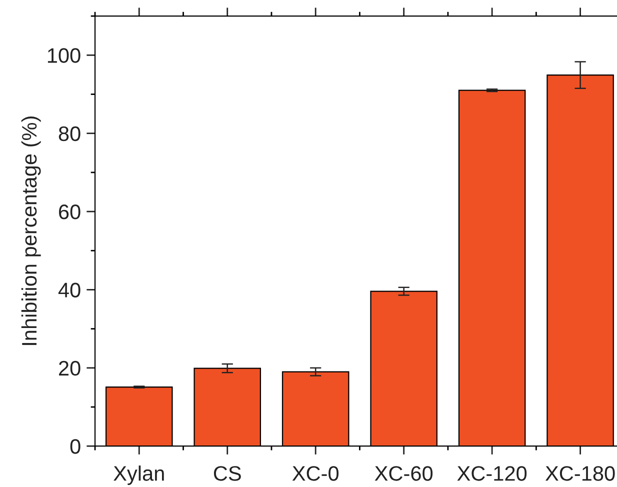  What do you see at coordinates (227, 473) in the screenshot?
I see `x-tick-label: CS` at bounding box center [227, 473].